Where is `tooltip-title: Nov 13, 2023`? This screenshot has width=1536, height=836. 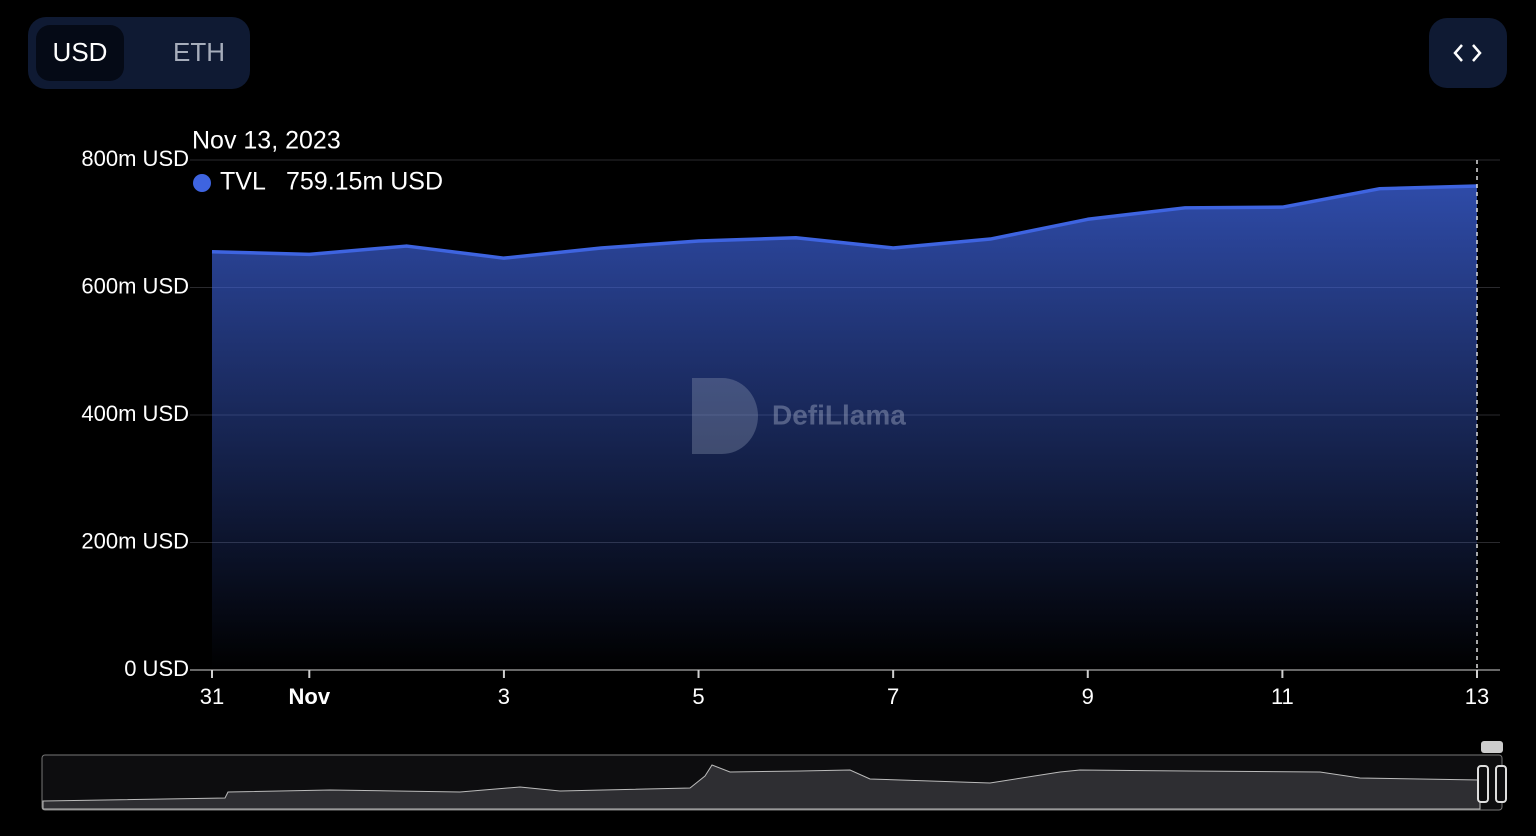
tooltip-title: Nov 13, 2023 is located at coordinates (266, 141).